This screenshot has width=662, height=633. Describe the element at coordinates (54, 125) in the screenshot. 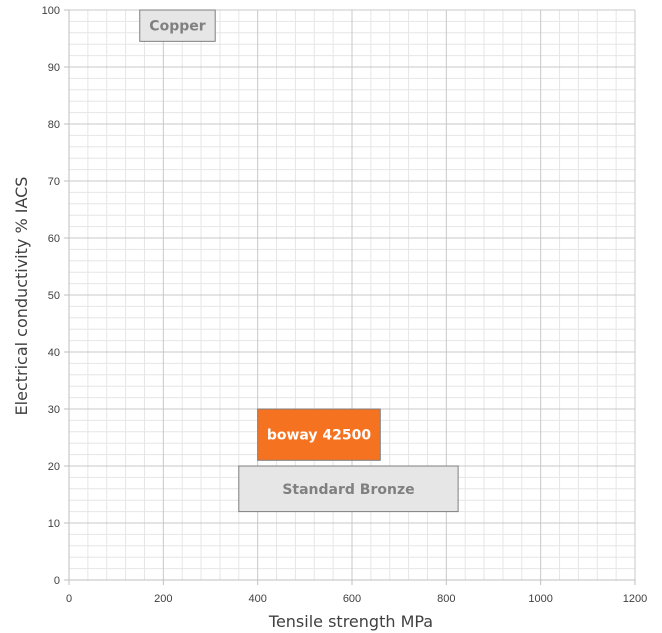

I see `y-tick-label: 80` at that location.